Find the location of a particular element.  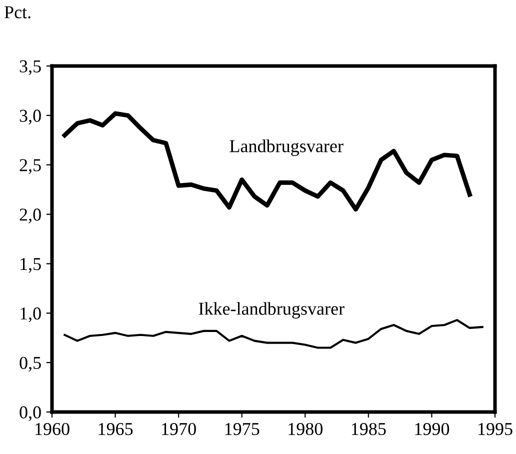

y-axis-title: Pct. is located at coordinates (17, 12).